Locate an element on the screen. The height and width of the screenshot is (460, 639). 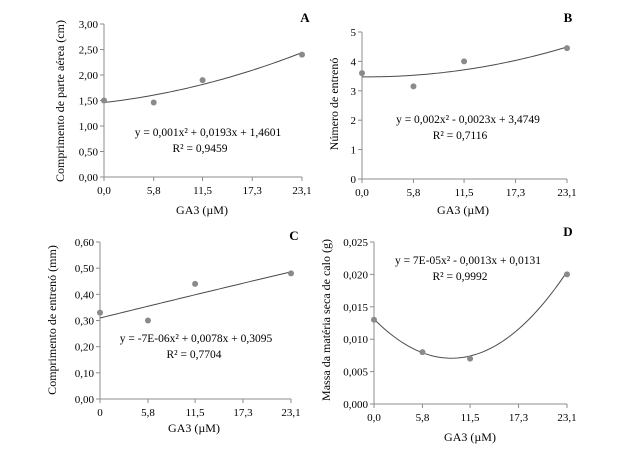
y-tick-label-c: 0,20 is located at coordinates (85, 348).